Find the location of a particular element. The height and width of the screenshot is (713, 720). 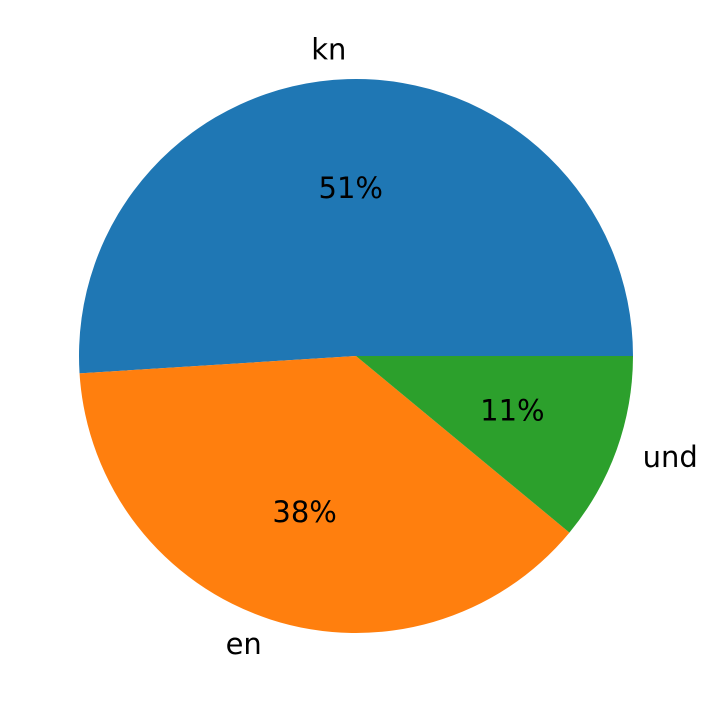

slice-label: en is located at coordinates (244, 644).